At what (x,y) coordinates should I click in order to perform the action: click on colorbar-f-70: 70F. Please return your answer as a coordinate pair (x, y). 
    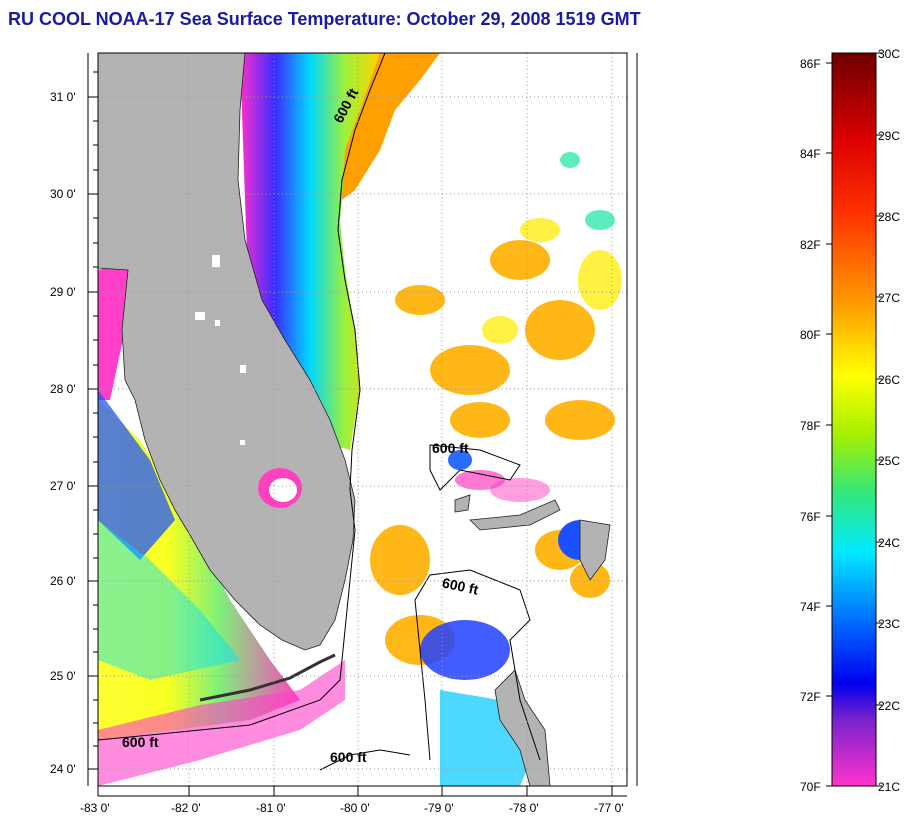
    Looking at the image, I should click on (810, 787).